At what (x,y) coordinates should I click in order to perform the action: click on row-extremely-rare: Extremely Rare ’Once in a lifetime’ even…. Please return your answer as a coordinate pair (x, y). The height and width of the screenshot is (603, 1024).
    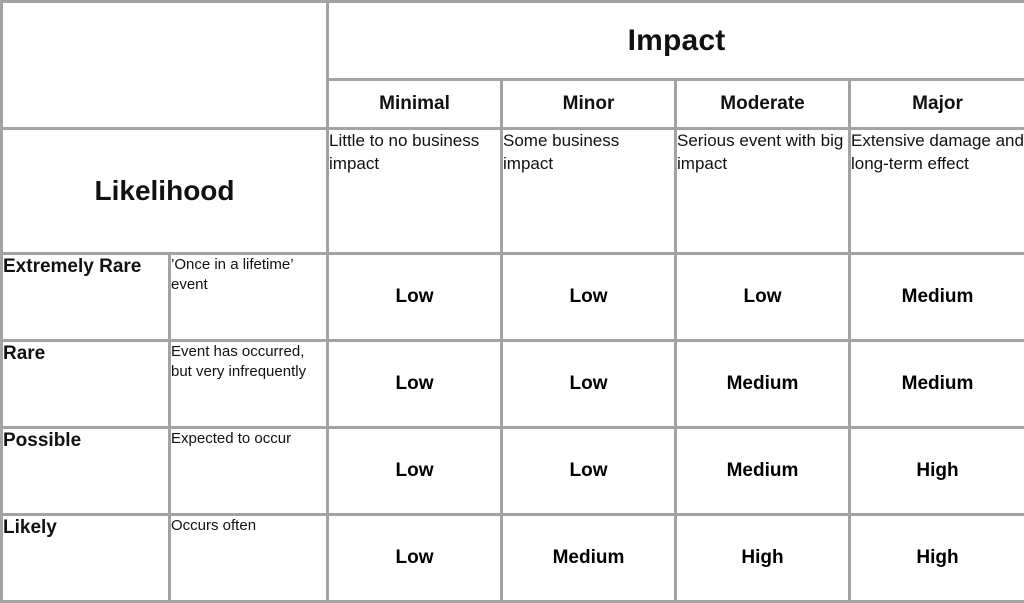
    Looking at the image, I should click on (513, 297).